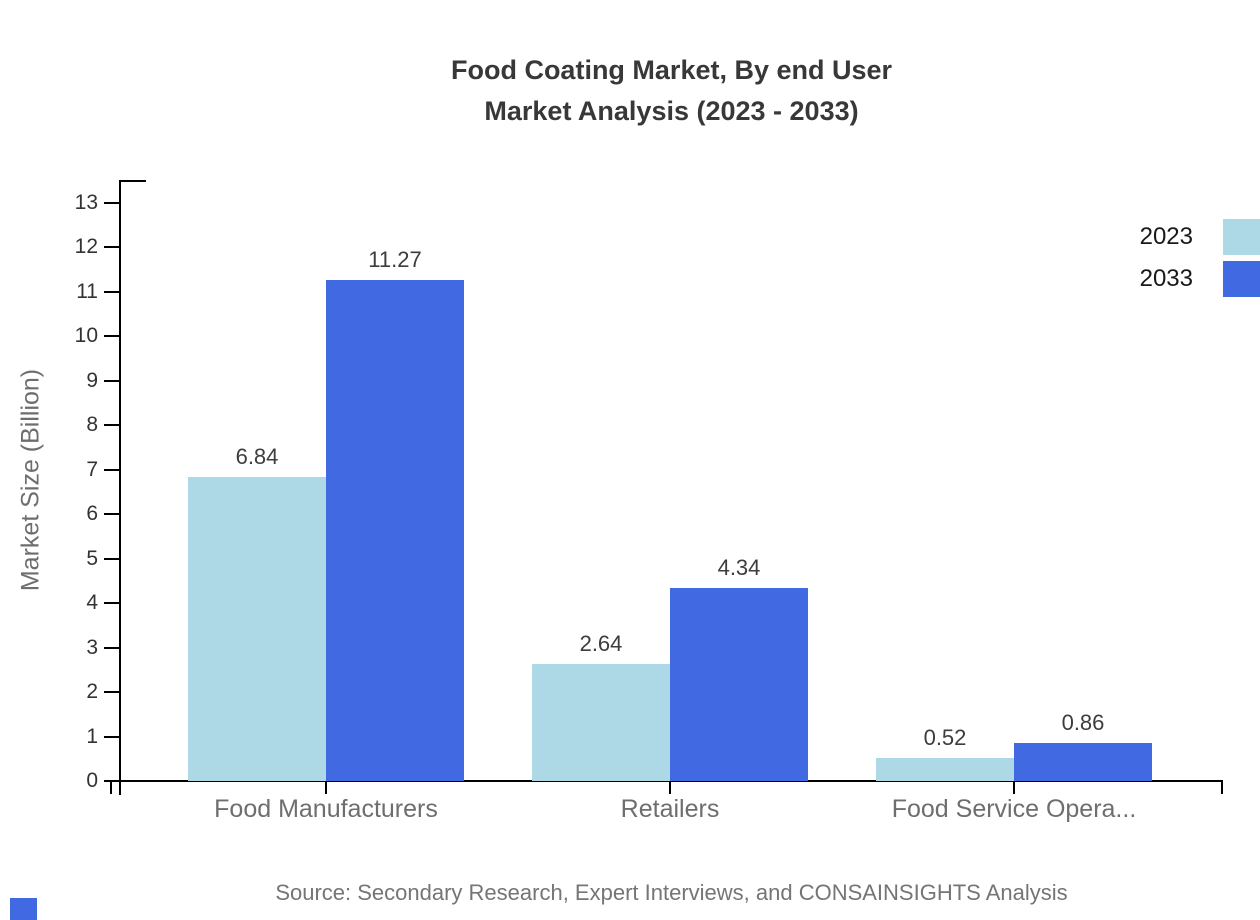 The width and height of the screenshot is (1260, 920). I want to click on bar-value-label: 6.84, so click(257, 456).